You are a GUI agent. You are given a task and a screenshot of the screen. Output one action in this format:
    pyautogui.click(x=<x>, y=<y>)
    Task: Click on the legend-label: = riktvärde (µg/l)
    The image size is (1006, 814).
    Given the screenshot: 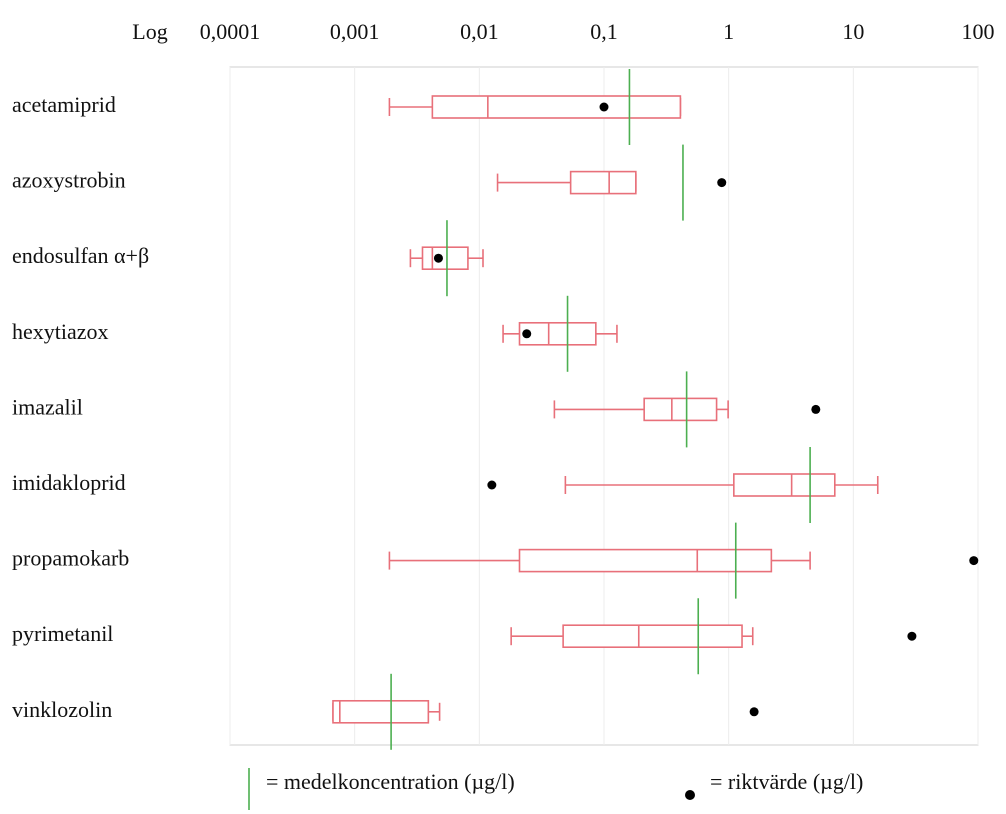 What is the action you would take?
    pyautogui.click(x=786, y=781)
    